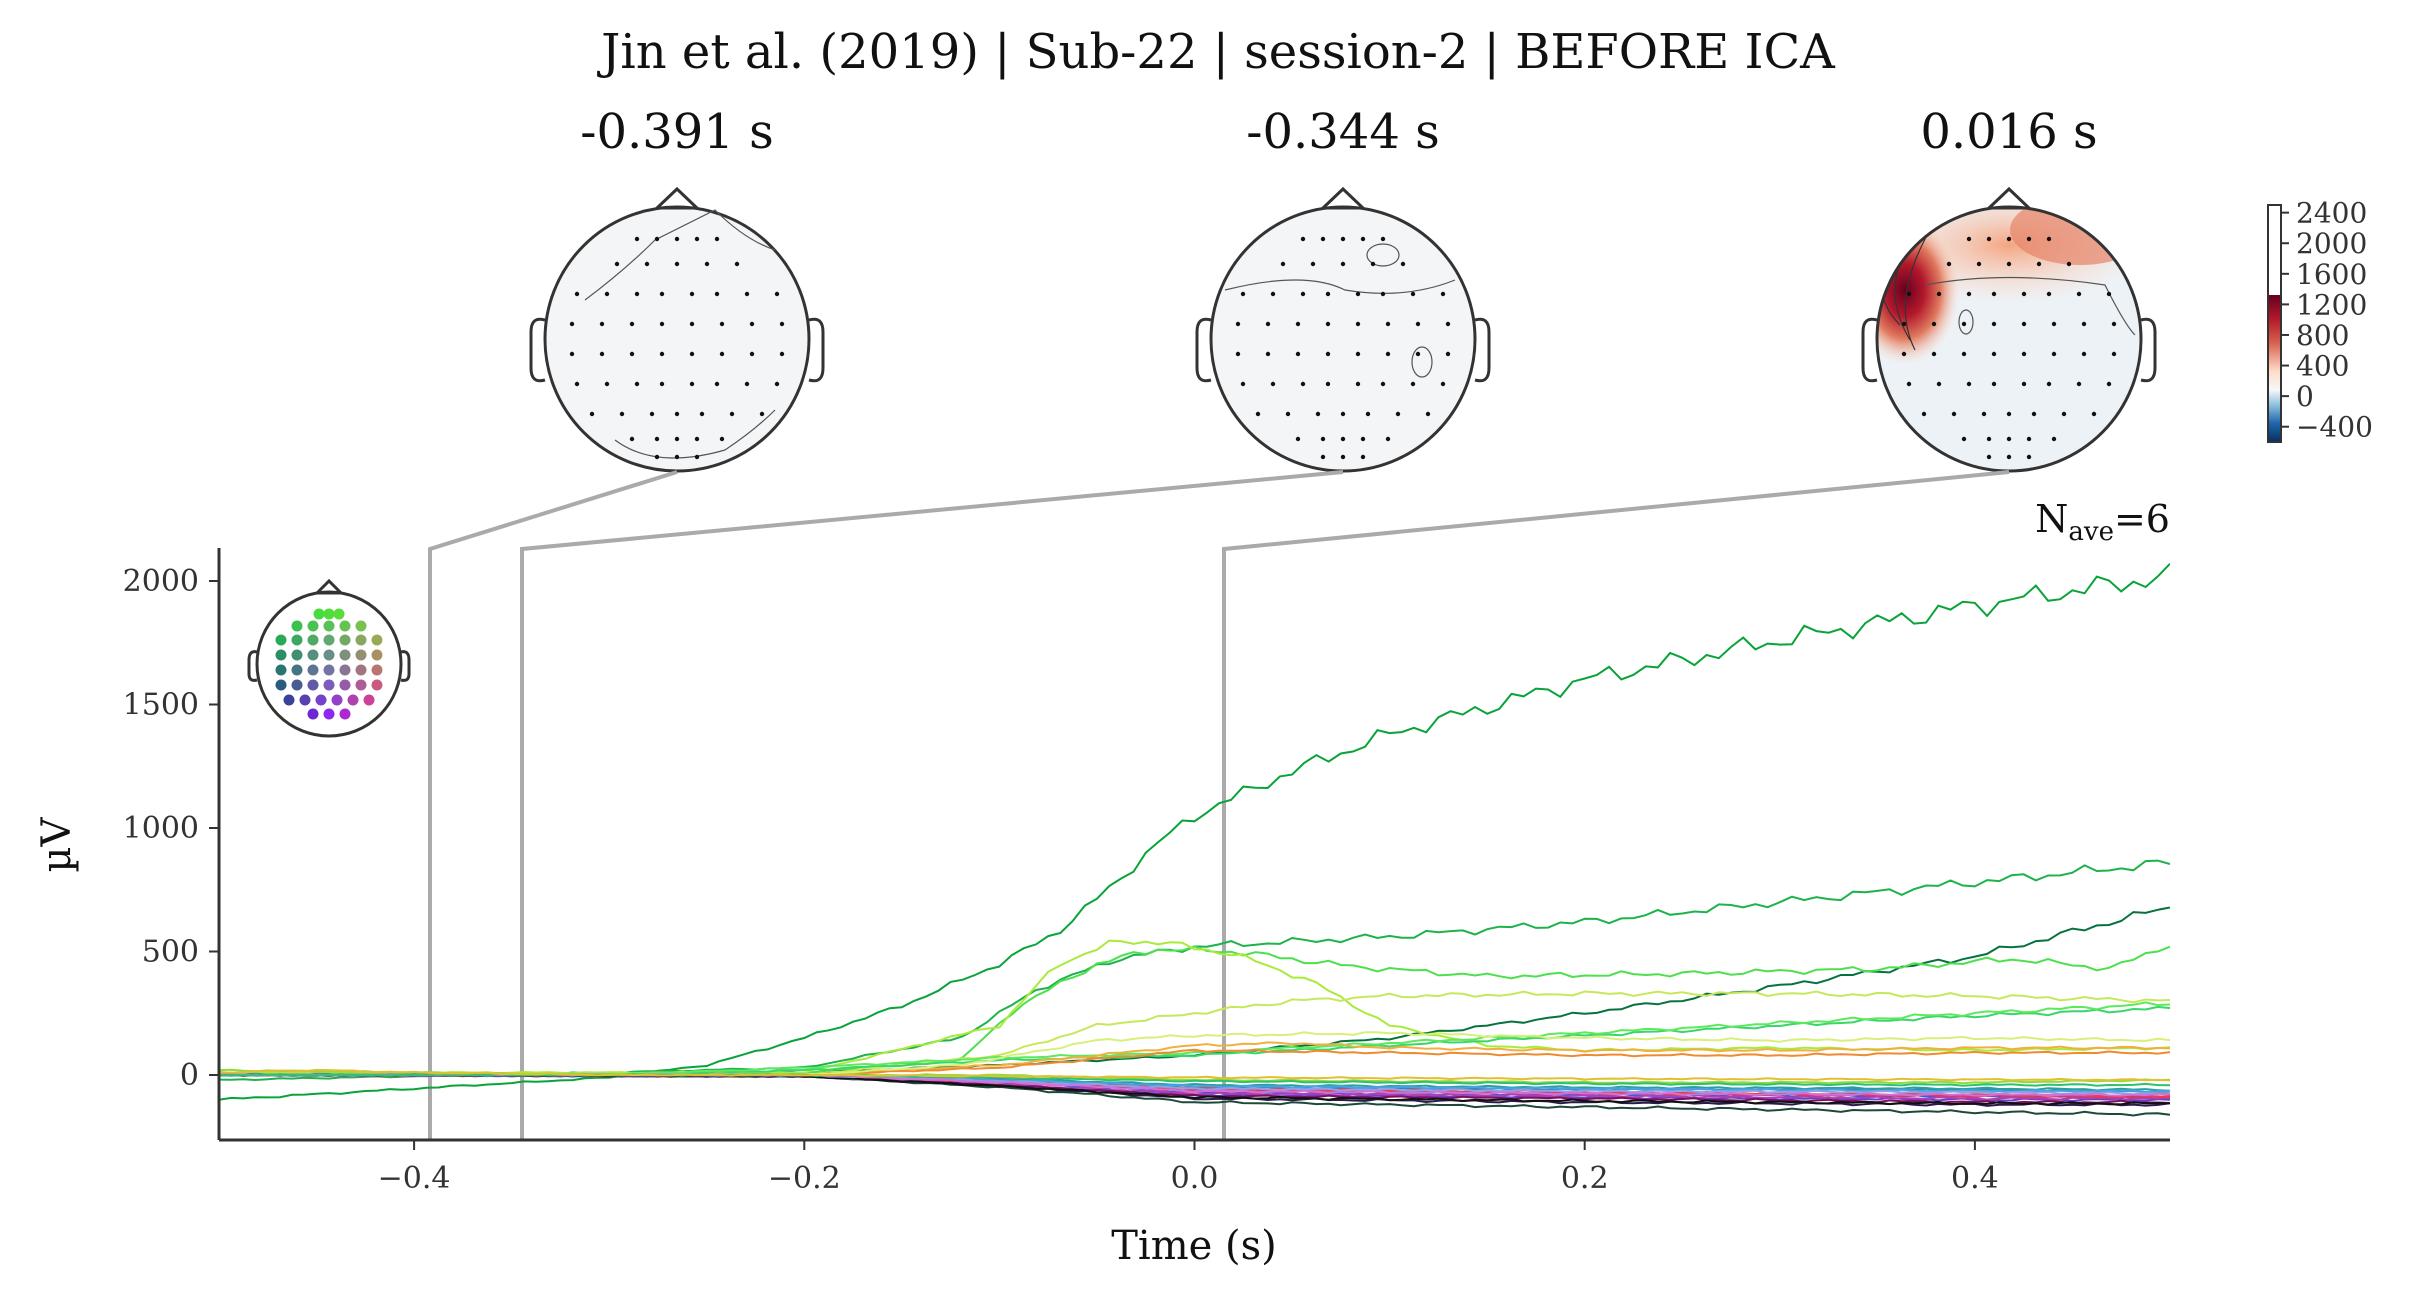 This screenshot has width=2429, height=1294. I want to click on x-tick-label: −0.2, so click(804, 1178).